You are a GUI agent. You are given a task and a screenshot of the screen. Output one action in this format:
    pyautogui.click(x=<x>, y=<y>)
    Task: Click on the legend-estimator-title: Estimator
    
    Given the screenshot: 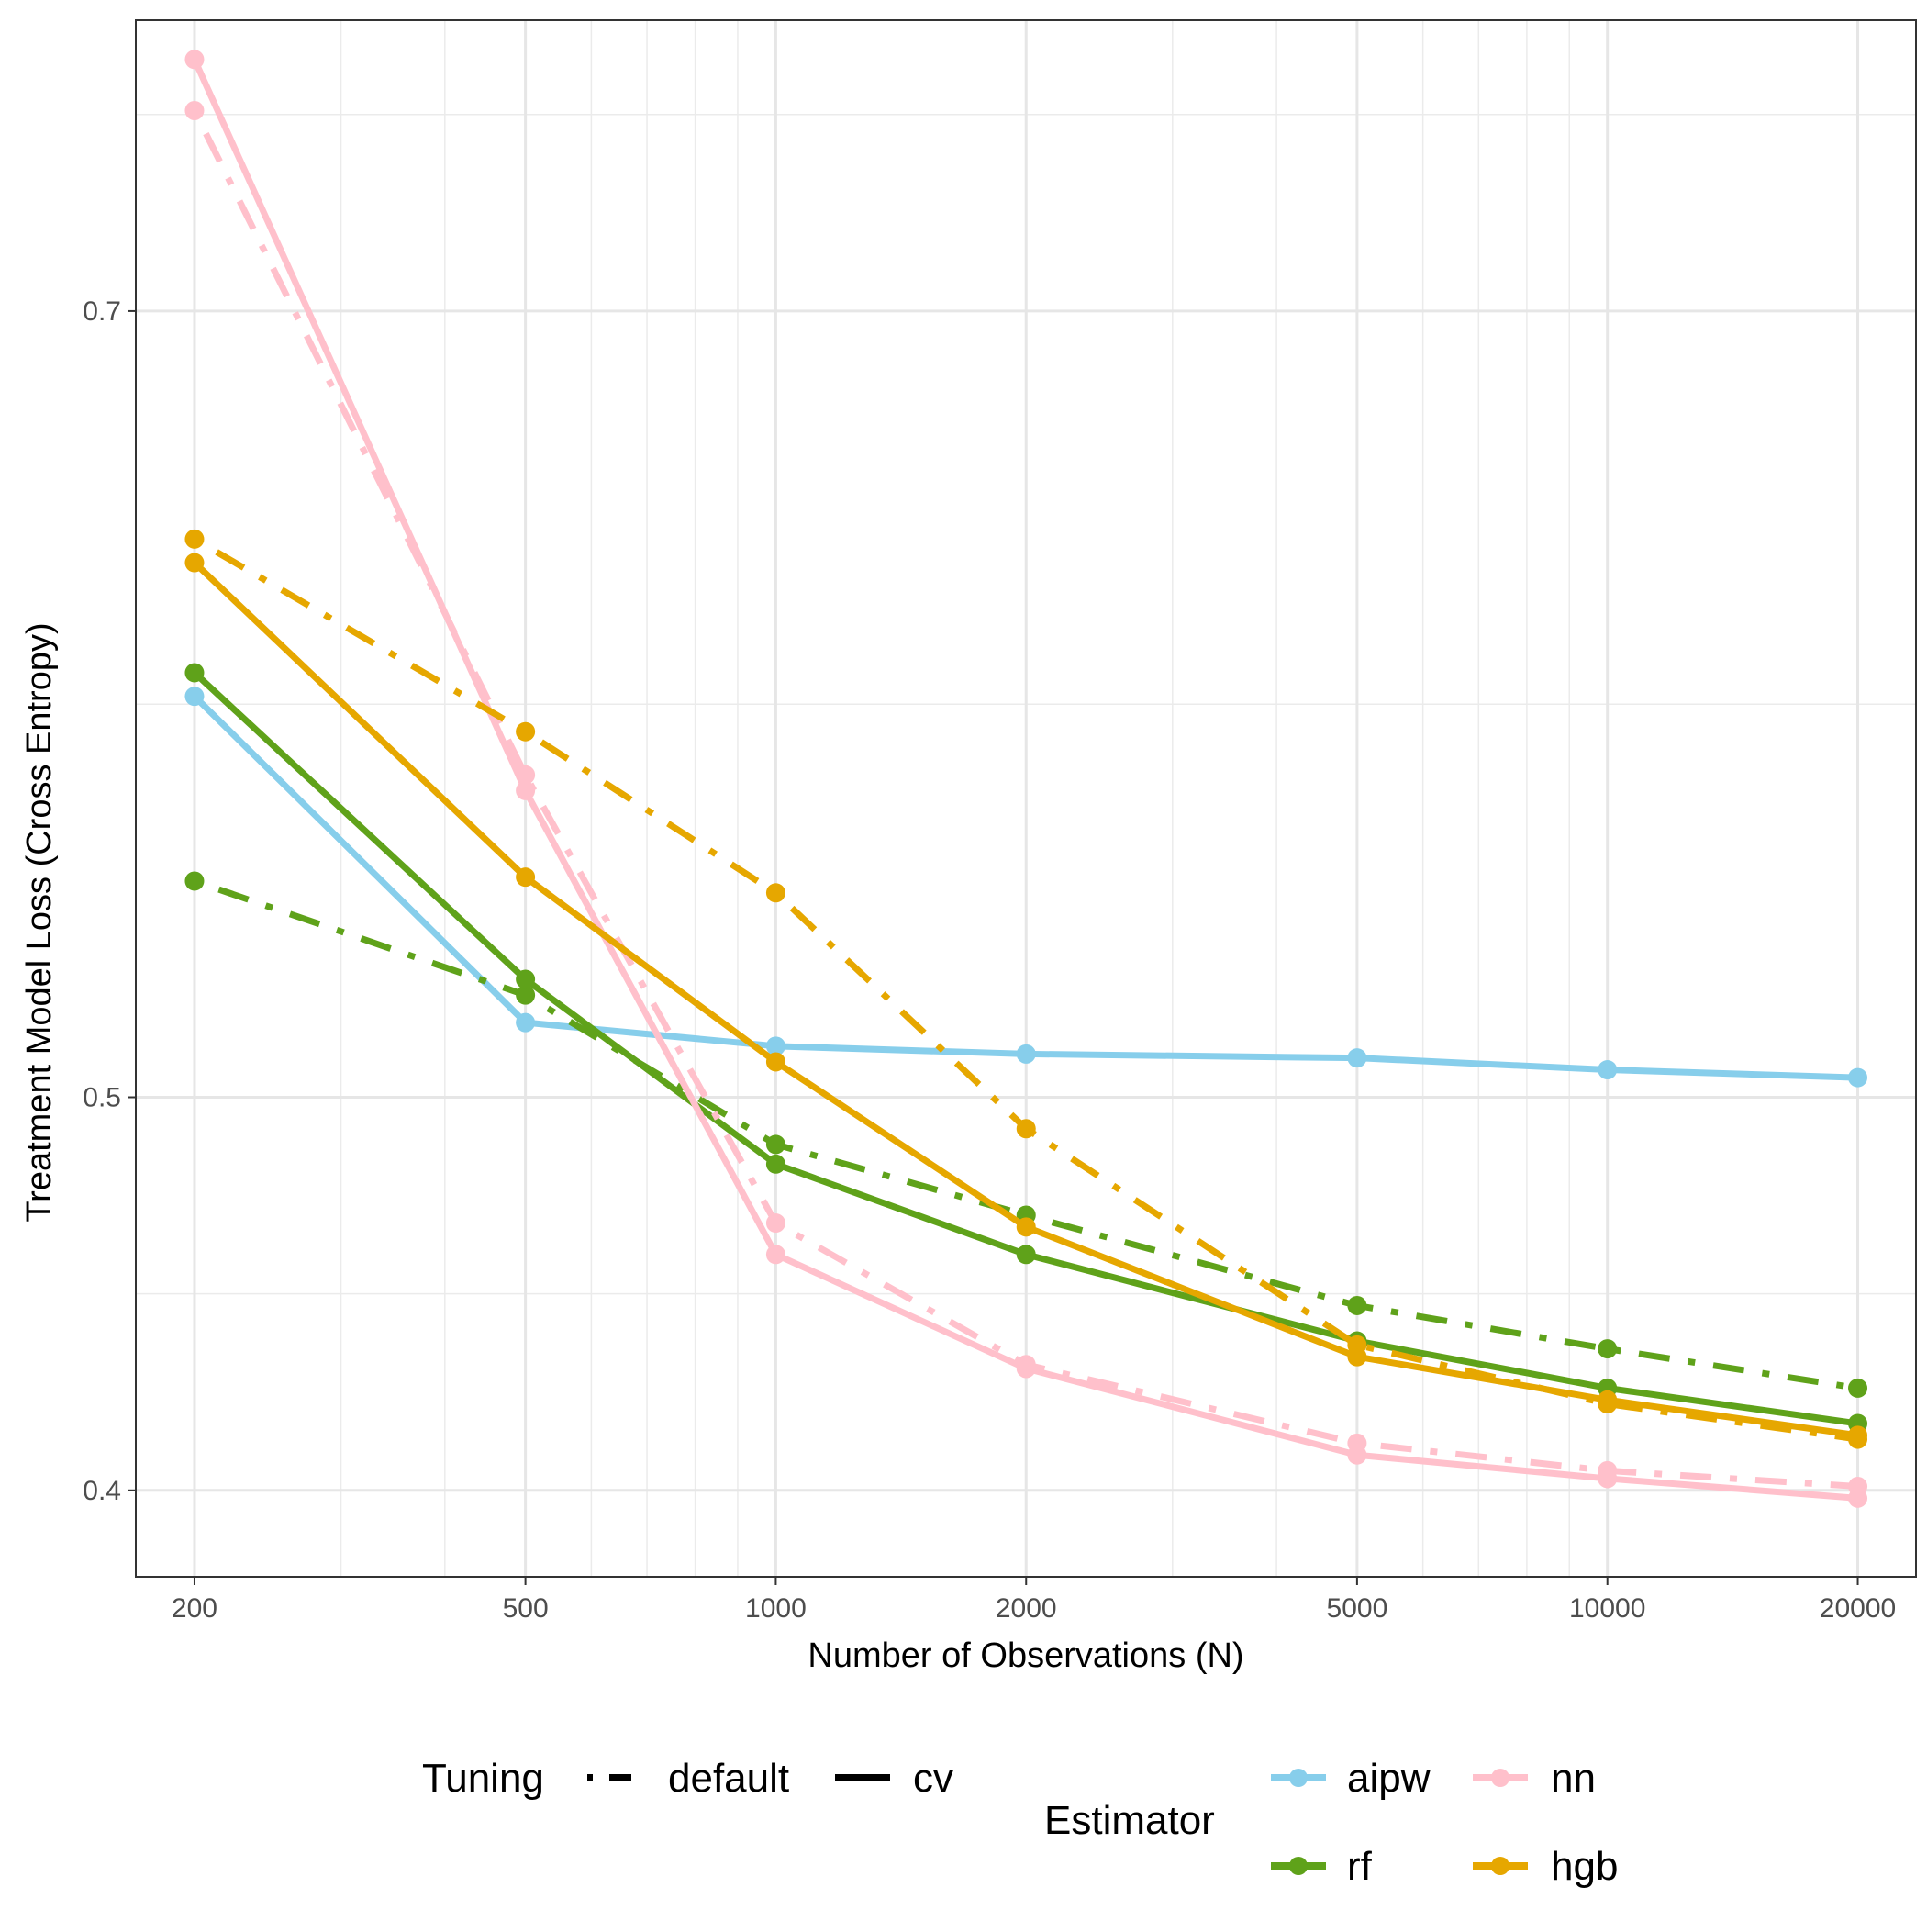 What is the action you would take?
    pyautogui.click(x=1129, y=1820)
    